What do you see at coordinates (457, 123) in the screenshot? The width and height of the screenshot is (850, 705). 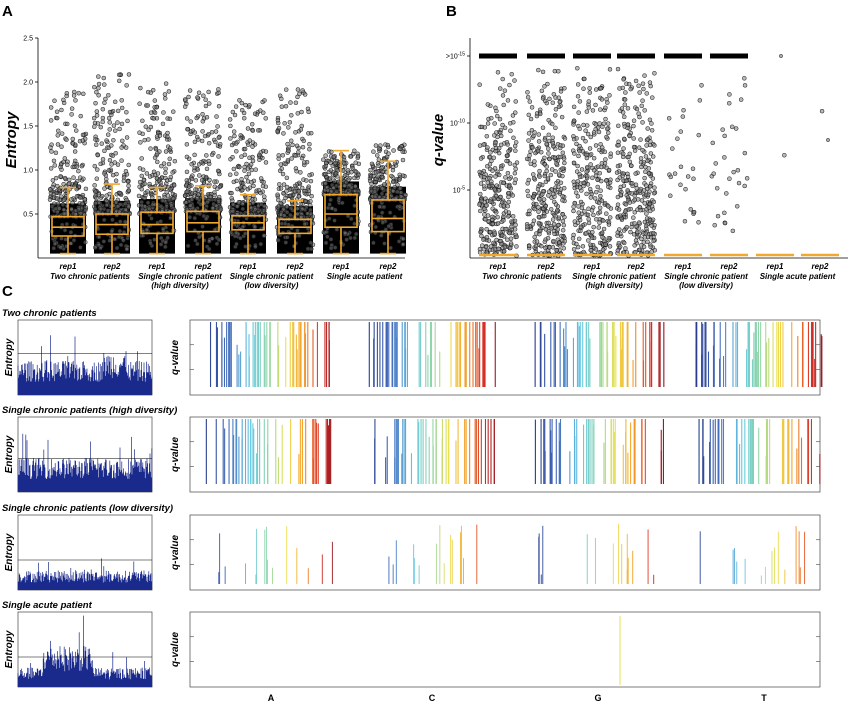 I see `b-ytick-label: 10-10` at bounding box center [457, 123].